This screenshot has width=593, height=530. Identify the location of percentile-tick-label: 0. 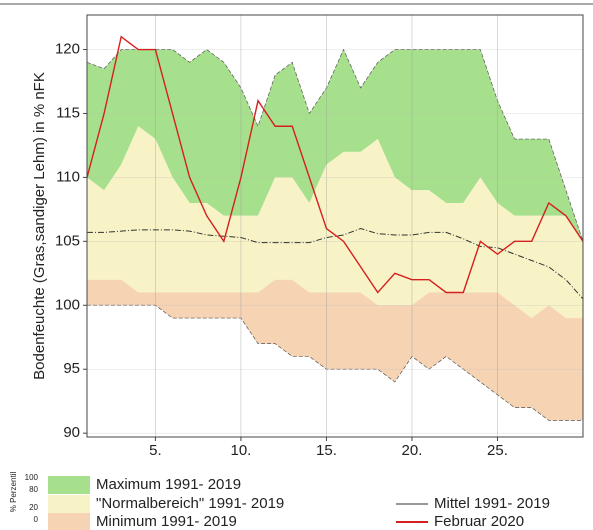
(36, 519).